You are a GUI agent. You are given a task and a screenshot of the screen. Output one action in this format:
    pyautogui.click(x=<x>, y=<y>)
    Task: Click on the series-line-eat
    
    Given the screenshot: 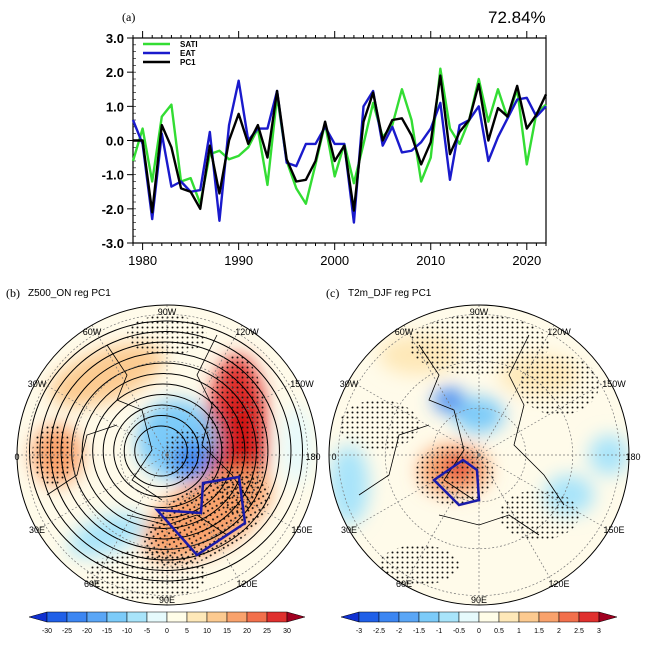 What is the action you would take?
    pyautogui.click(x=339, y=151)
    